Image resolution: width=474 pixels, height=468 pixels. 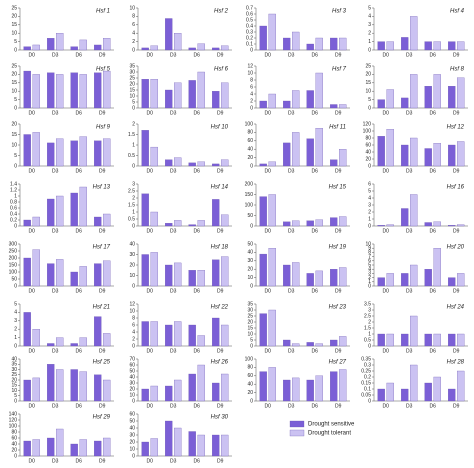 I want to click on y-tick-label: 1.5, so click(x=131, y=205).